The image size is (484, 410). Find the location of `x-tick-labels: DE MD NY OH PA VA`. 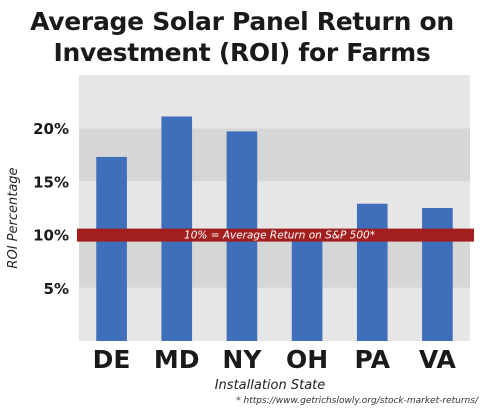

x-tick-labels: DE MD NY OH PA VA is located at coordinates (275, 359).